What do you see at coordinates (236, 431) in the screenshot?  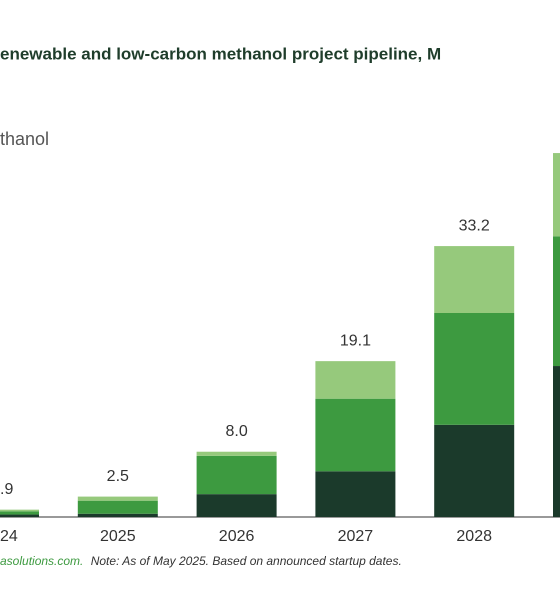 I see `total-label: 8.0` at bounding box center [236, 431].